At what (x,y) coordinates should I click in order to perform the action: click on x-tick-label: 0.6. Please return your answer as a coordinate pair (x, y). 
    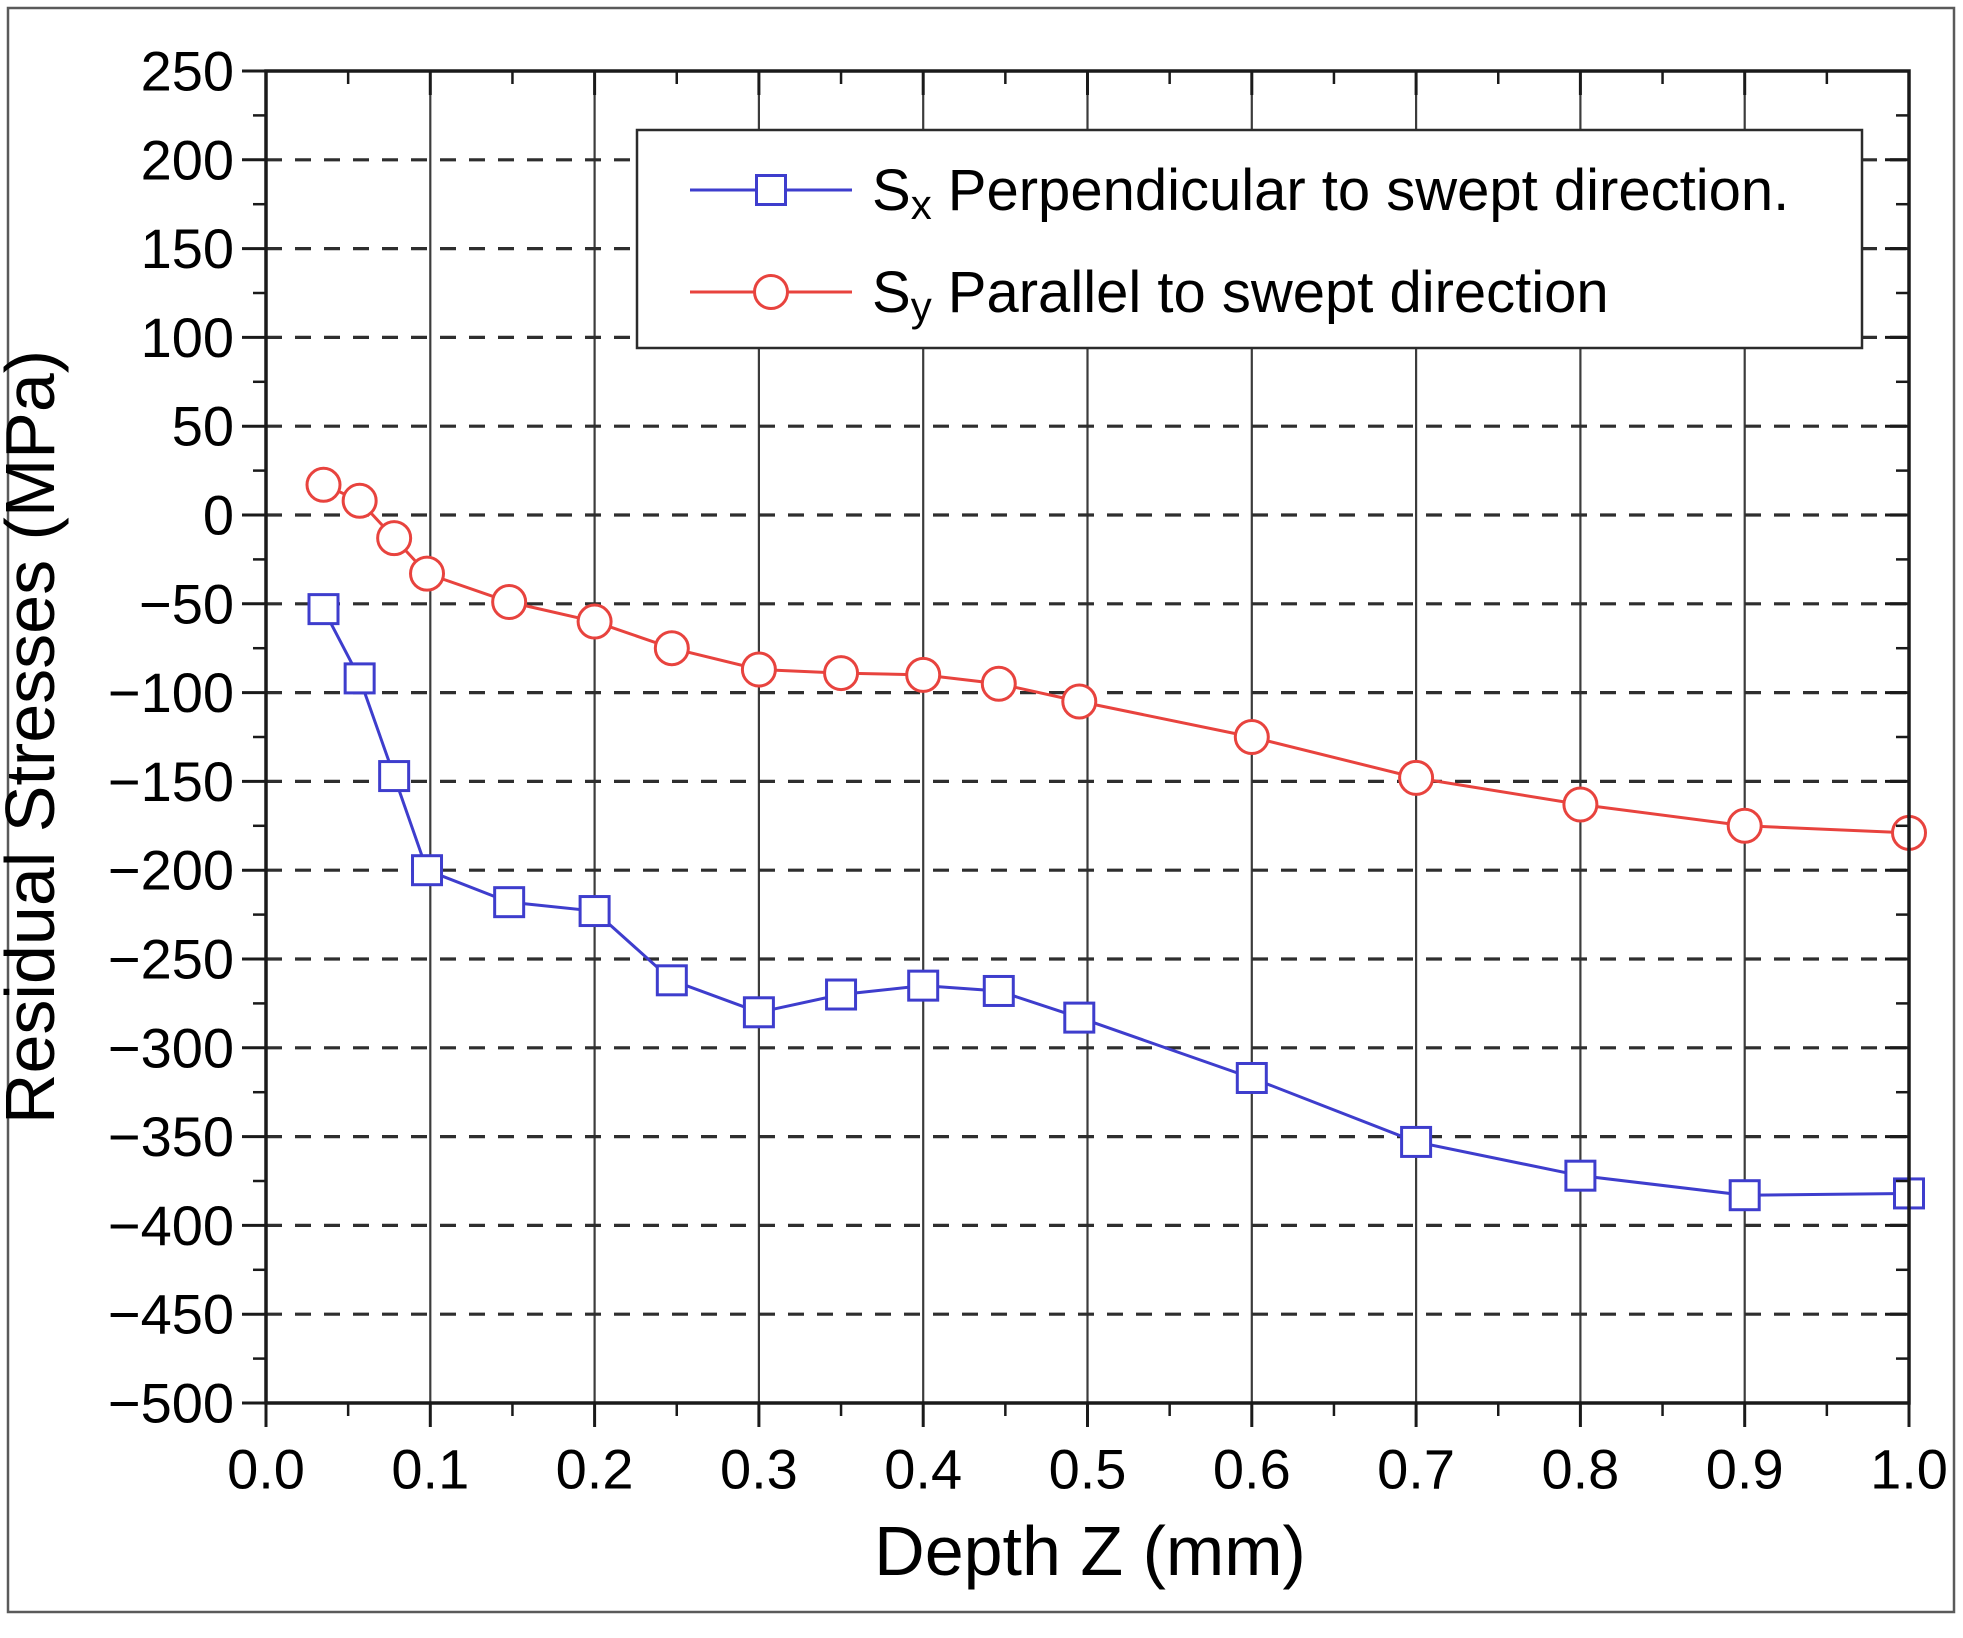
    Looking at the image, I should click on (1252, 1469).